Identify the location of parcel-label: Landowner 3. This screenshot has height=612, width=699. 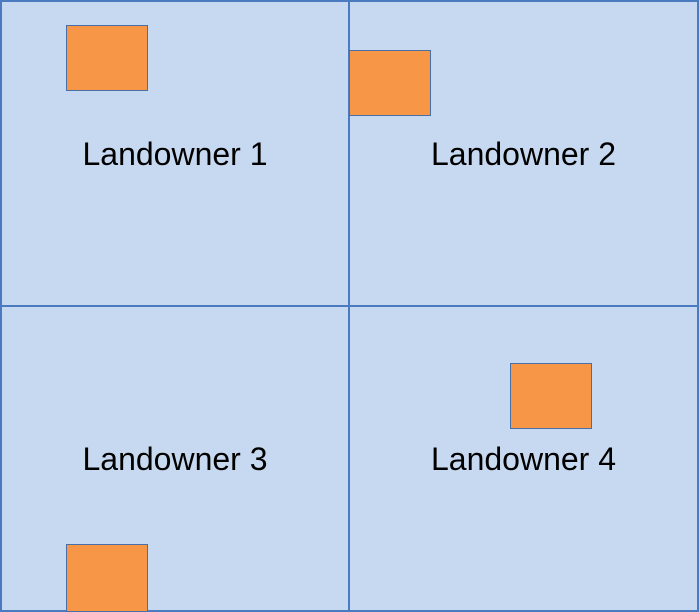
(175, 459).